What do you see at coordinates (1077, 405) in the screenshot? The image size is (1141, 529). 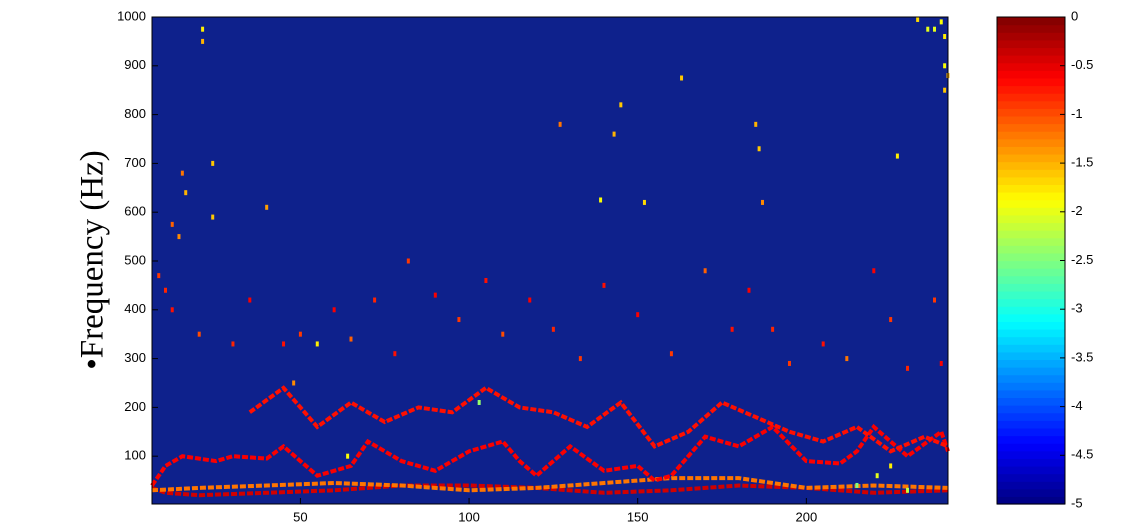 I see `colorbar-tick-label: -4` at bounding box center [1077, 405].